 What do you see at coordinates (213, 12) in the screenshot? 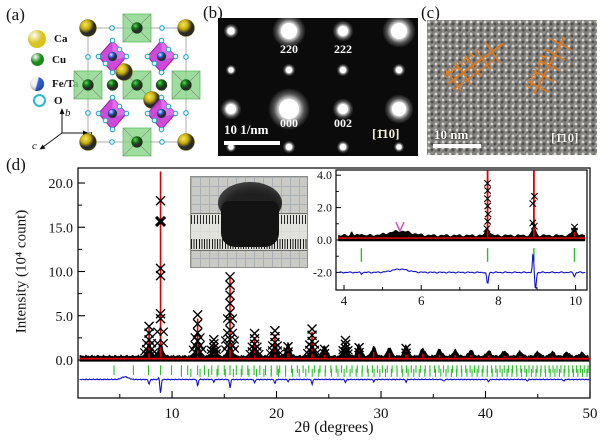
I see `panel-b-label: (b)` at bounding box center [213, 12].